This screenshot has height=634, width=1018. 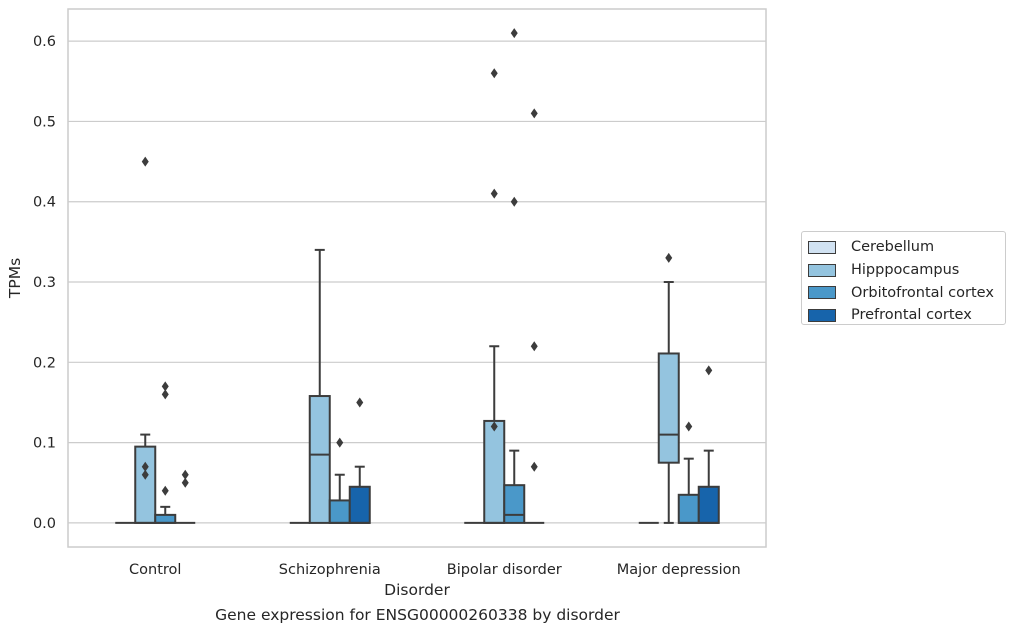 I want to click on x-axis-label: Disorder, so click(x=417, y=590).